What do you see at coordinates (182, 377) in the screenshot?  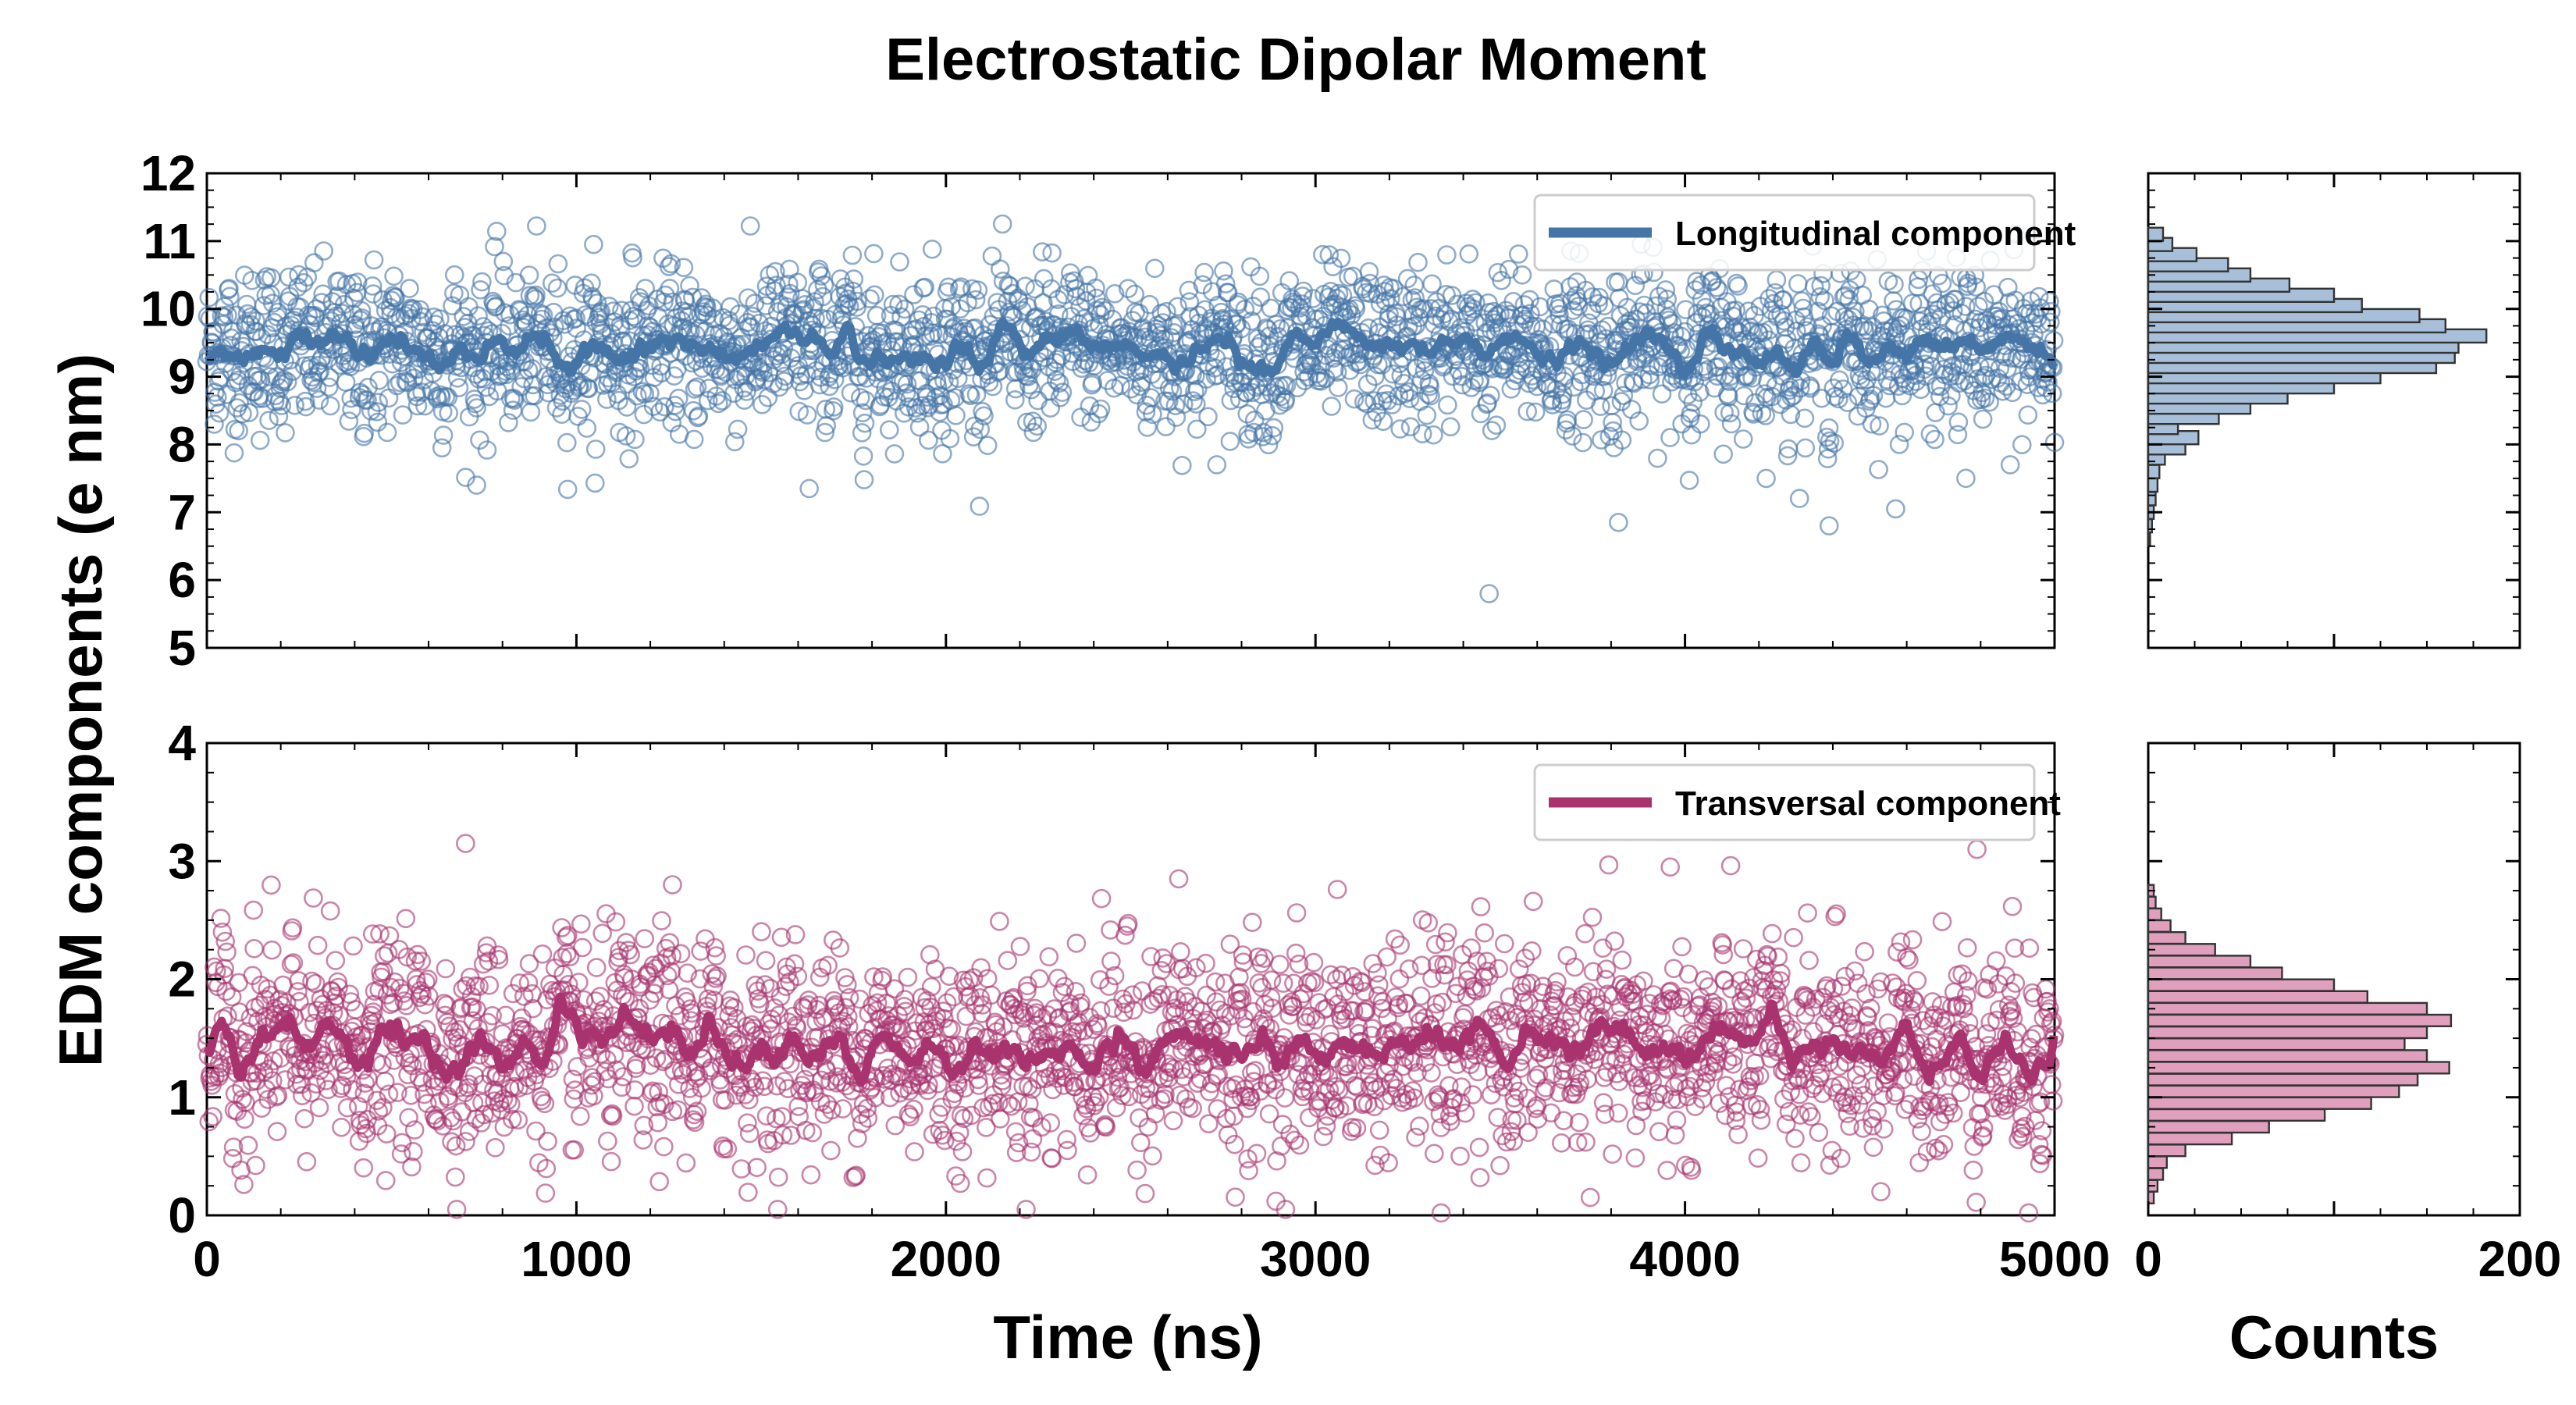 I see `y-tick-label: 9` at bounding box center [182, 377].